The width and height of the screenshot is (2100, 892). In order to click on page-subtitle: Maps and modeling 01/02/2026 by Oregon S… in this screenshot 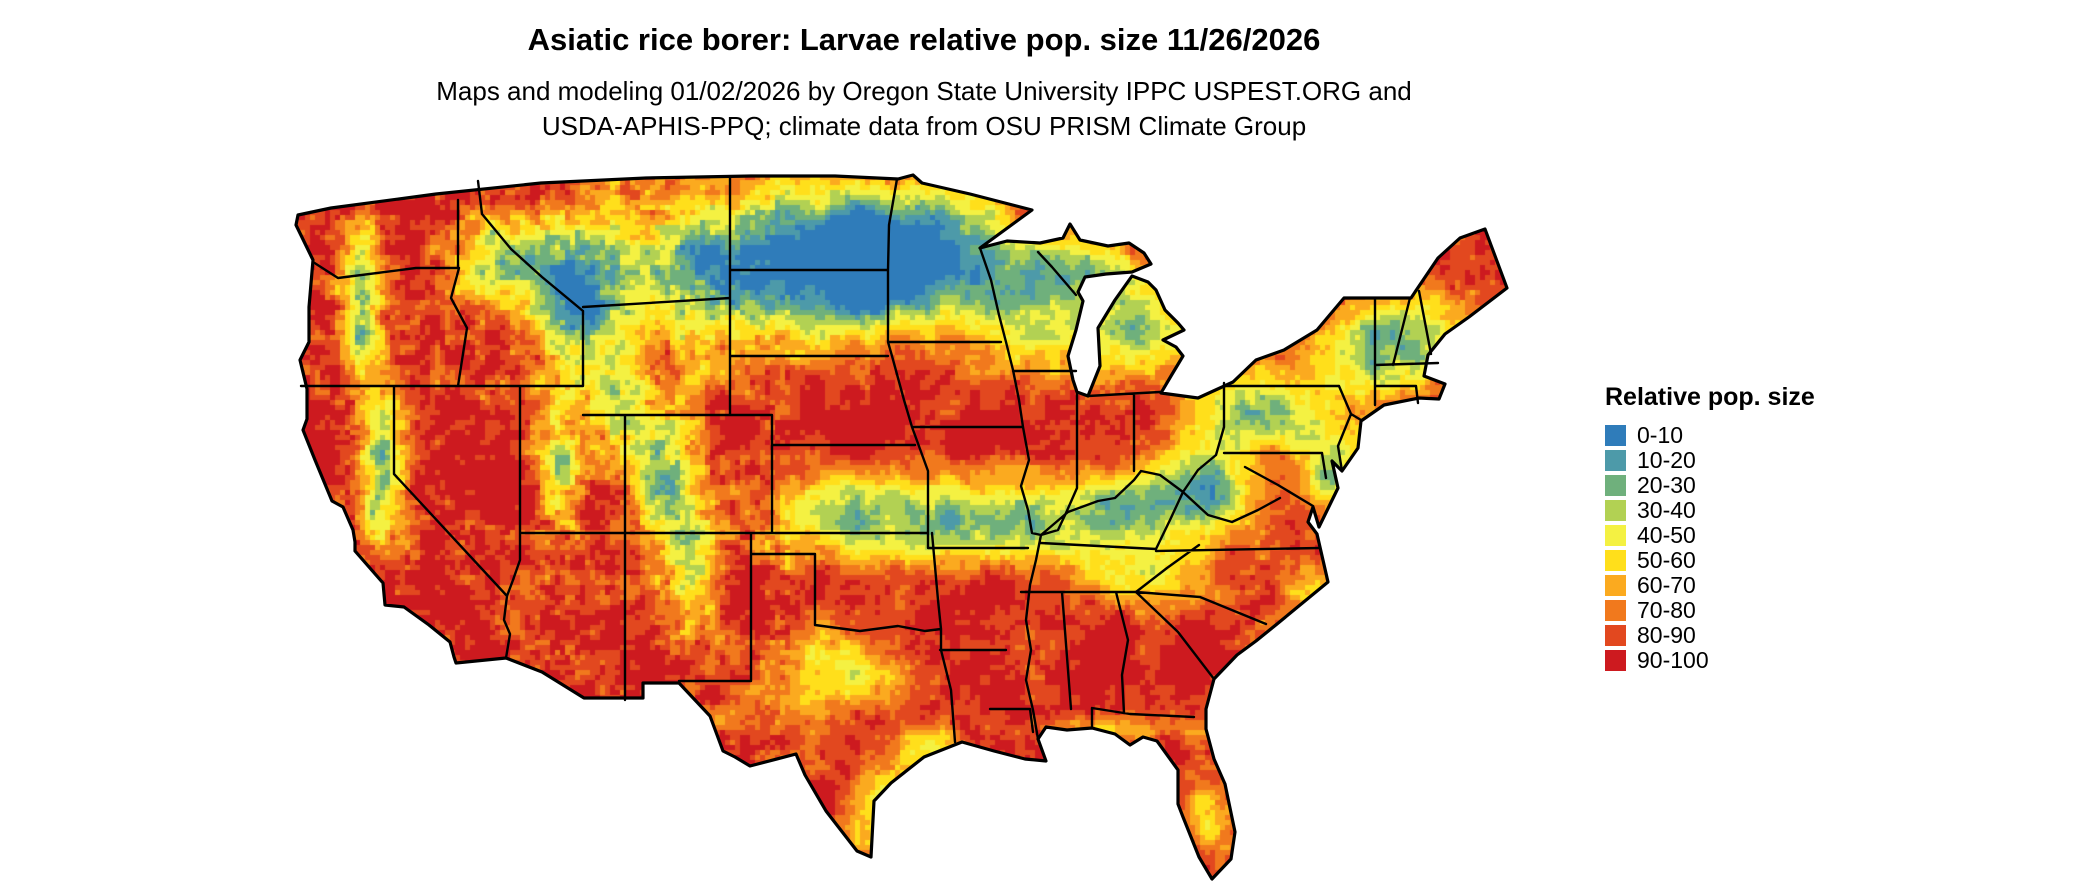, I will do `click(924, 109)`.